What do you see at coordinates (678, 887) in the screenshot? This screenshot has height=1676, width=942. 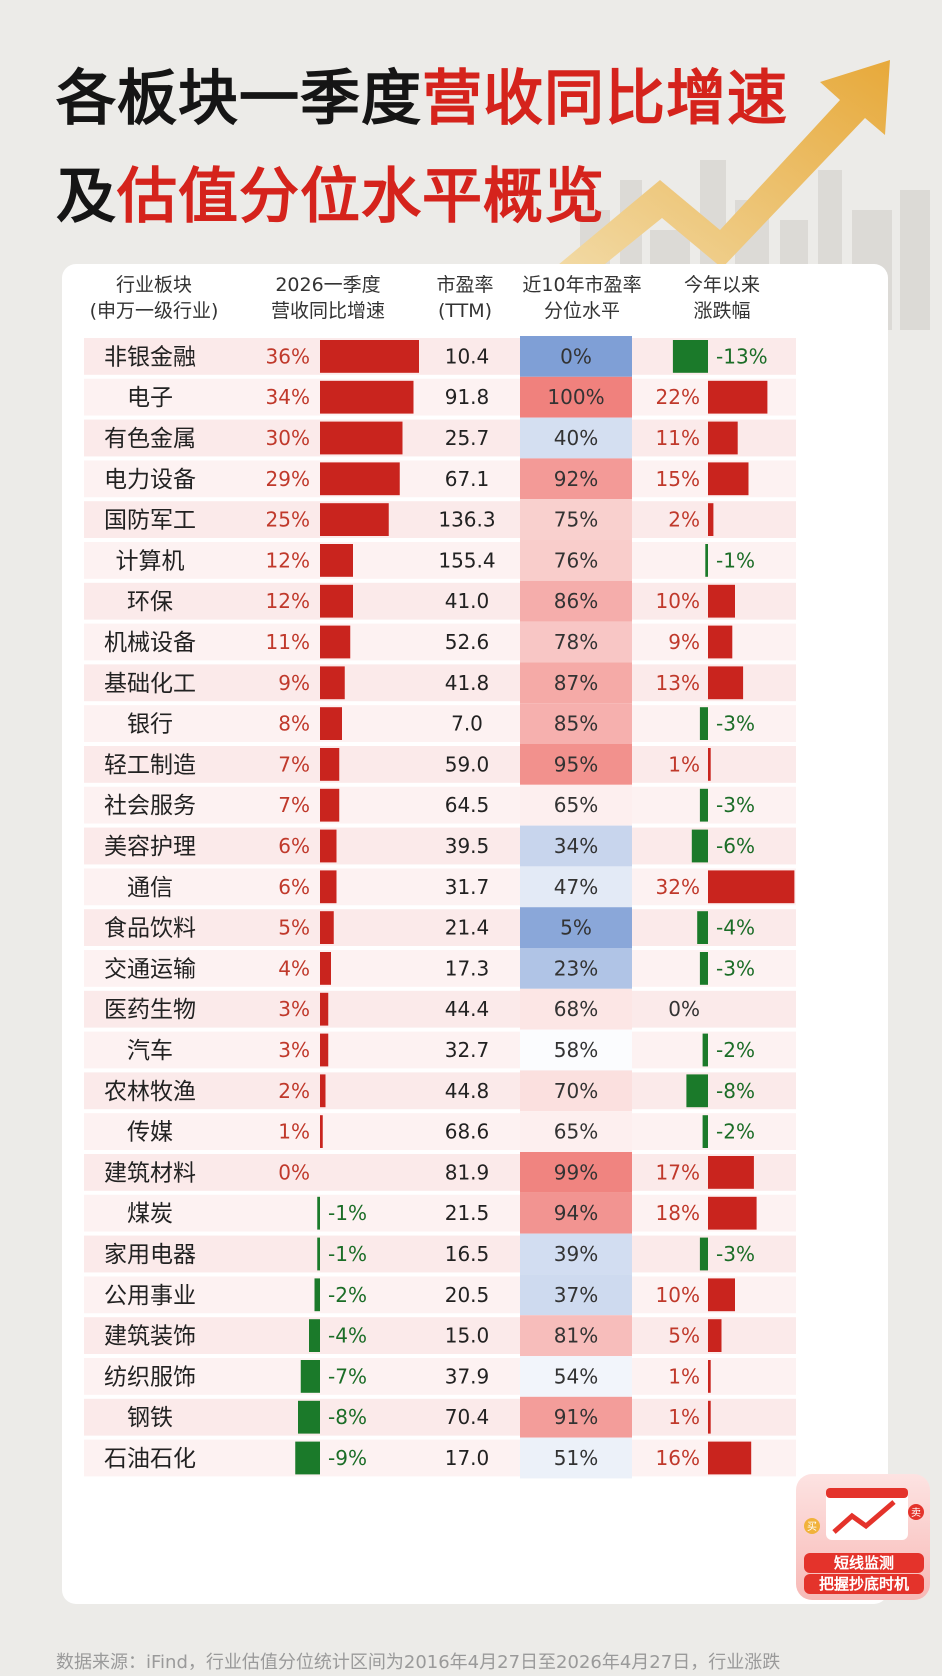 I see `ytd-label: 32%` at bounding box center [678, 887].